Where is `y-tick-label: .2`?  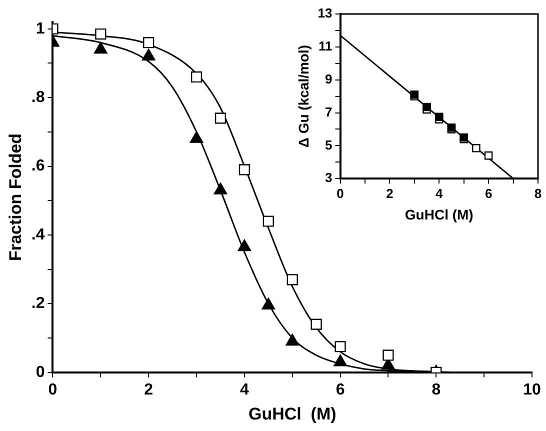
y-tick-label: .2 is located at coordinates (38, 303).